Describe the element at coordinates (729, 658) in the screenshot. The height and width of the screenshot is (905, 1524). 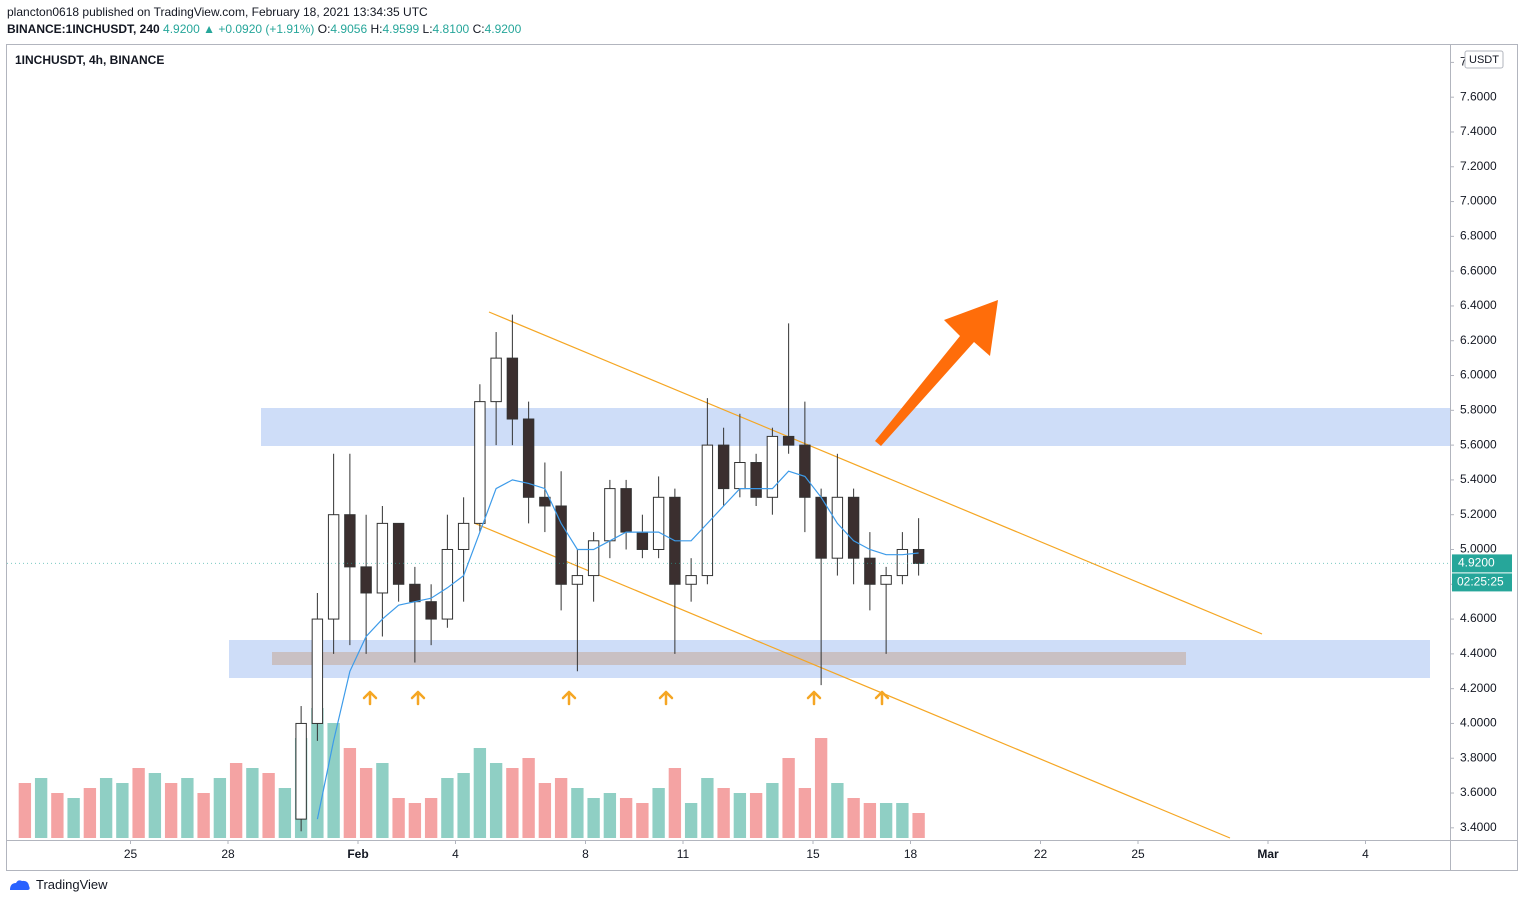
I see `support-line` at that location.